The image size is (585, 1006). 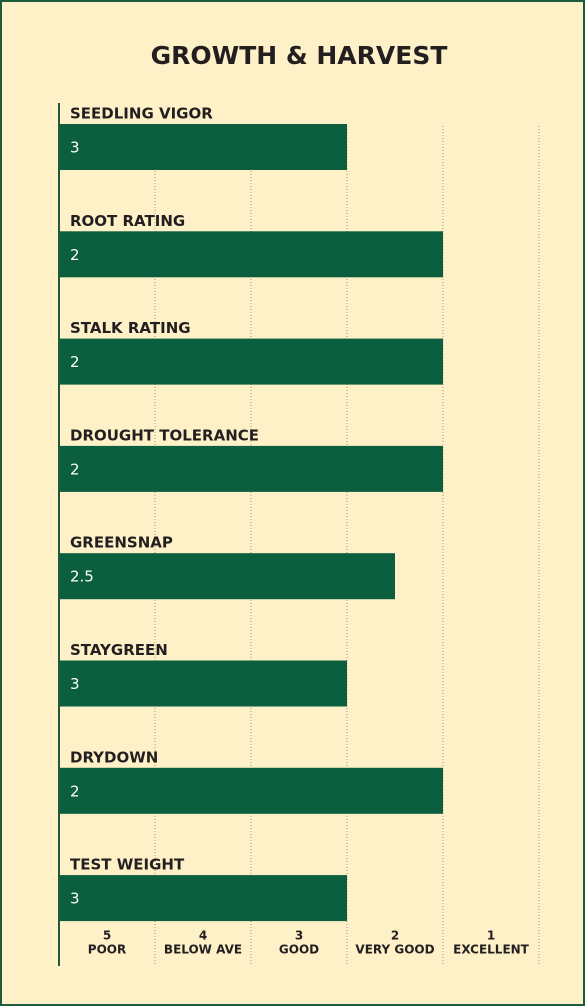 What do you see at coordinates (203, 950) in the screenshot?
I see `x-tick-caption: BELOW AVE` at bounding box center [203, 950].